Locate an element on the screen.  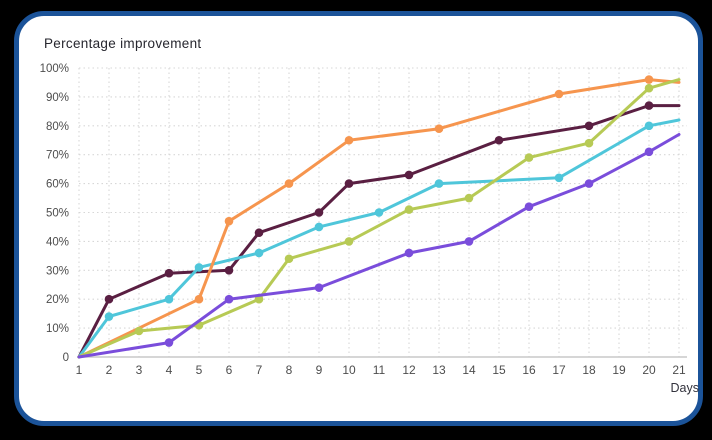
x-tick-label: 19 is located at coordinates (619, 370).